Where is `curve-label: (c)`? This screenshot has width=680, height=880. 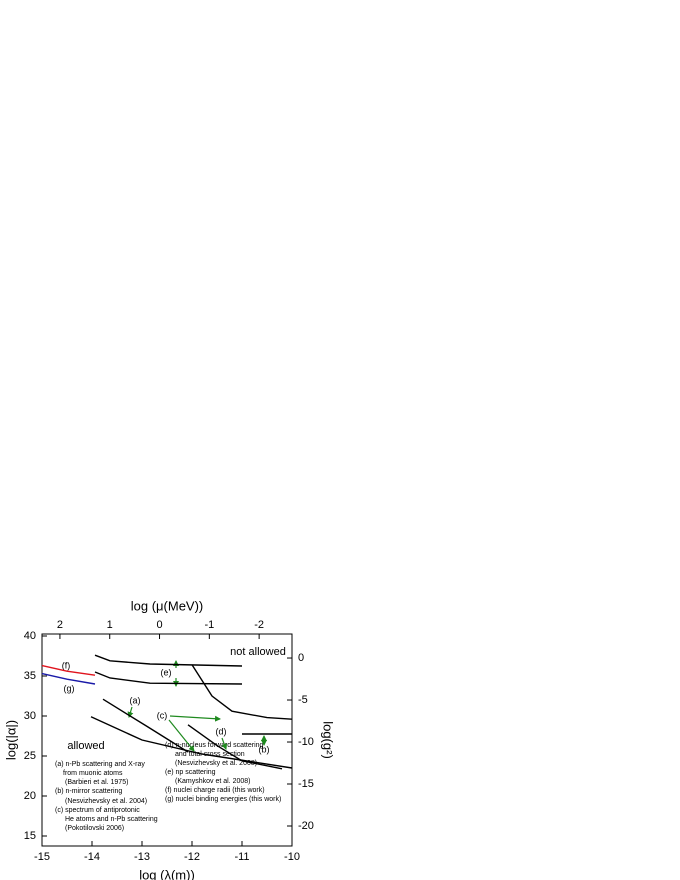 curve-label: (c) is located at coordinates (162, 715).